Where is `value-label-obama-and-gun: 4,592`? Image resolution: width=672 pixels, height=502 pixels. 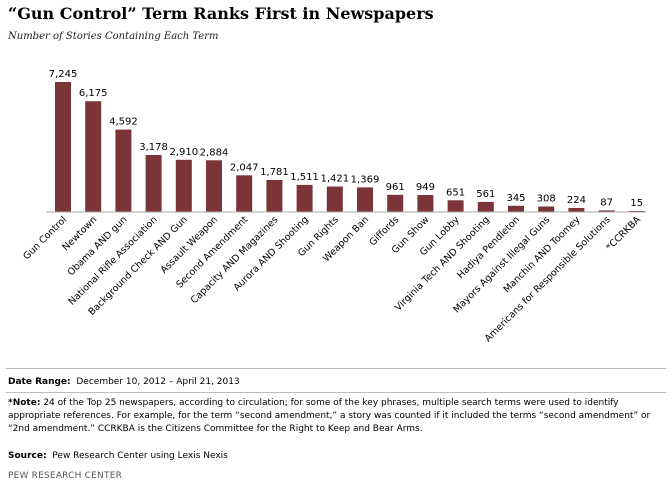 value-label-obama-and-gun: 4,592 is located at coordinates (123, 122).